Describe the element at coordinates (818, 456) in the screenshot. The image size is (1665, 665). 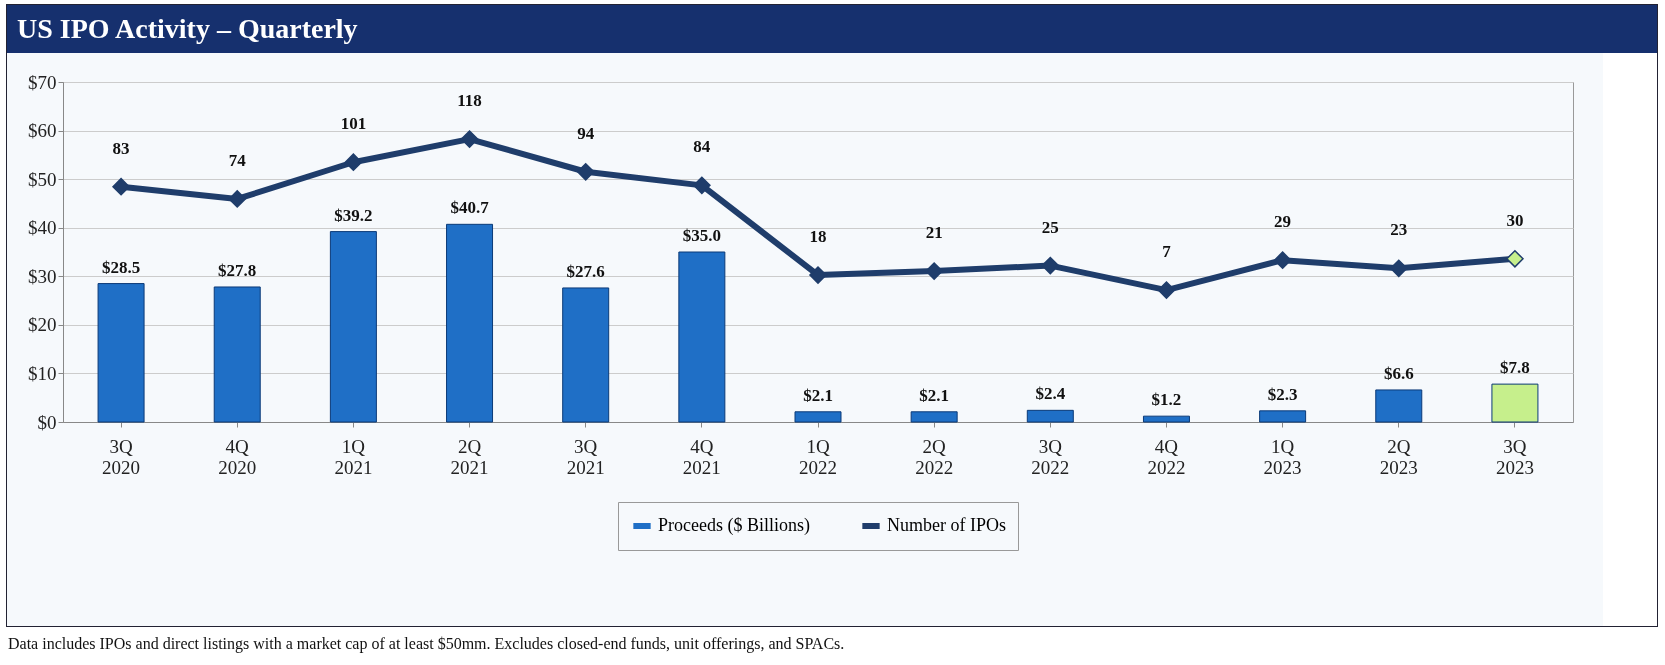
I see `x-tick-label: 1Q 2022` at that location.